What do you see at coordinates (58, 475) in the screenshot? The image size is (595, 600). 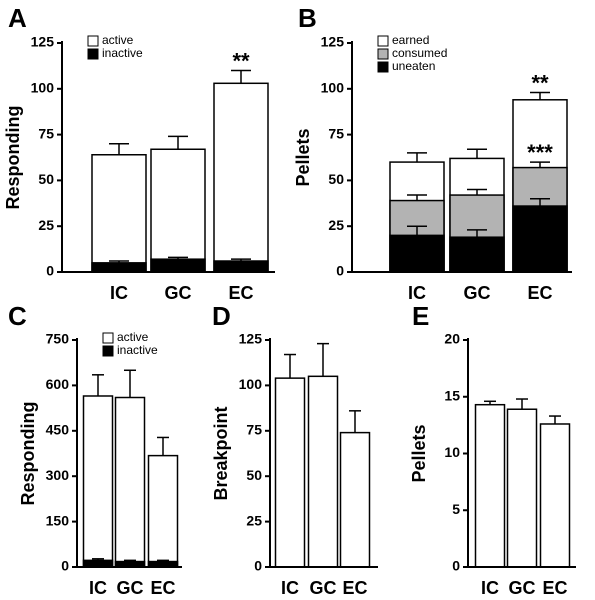 I see `y-tick-label: 300` at bounding box center [58, 475].